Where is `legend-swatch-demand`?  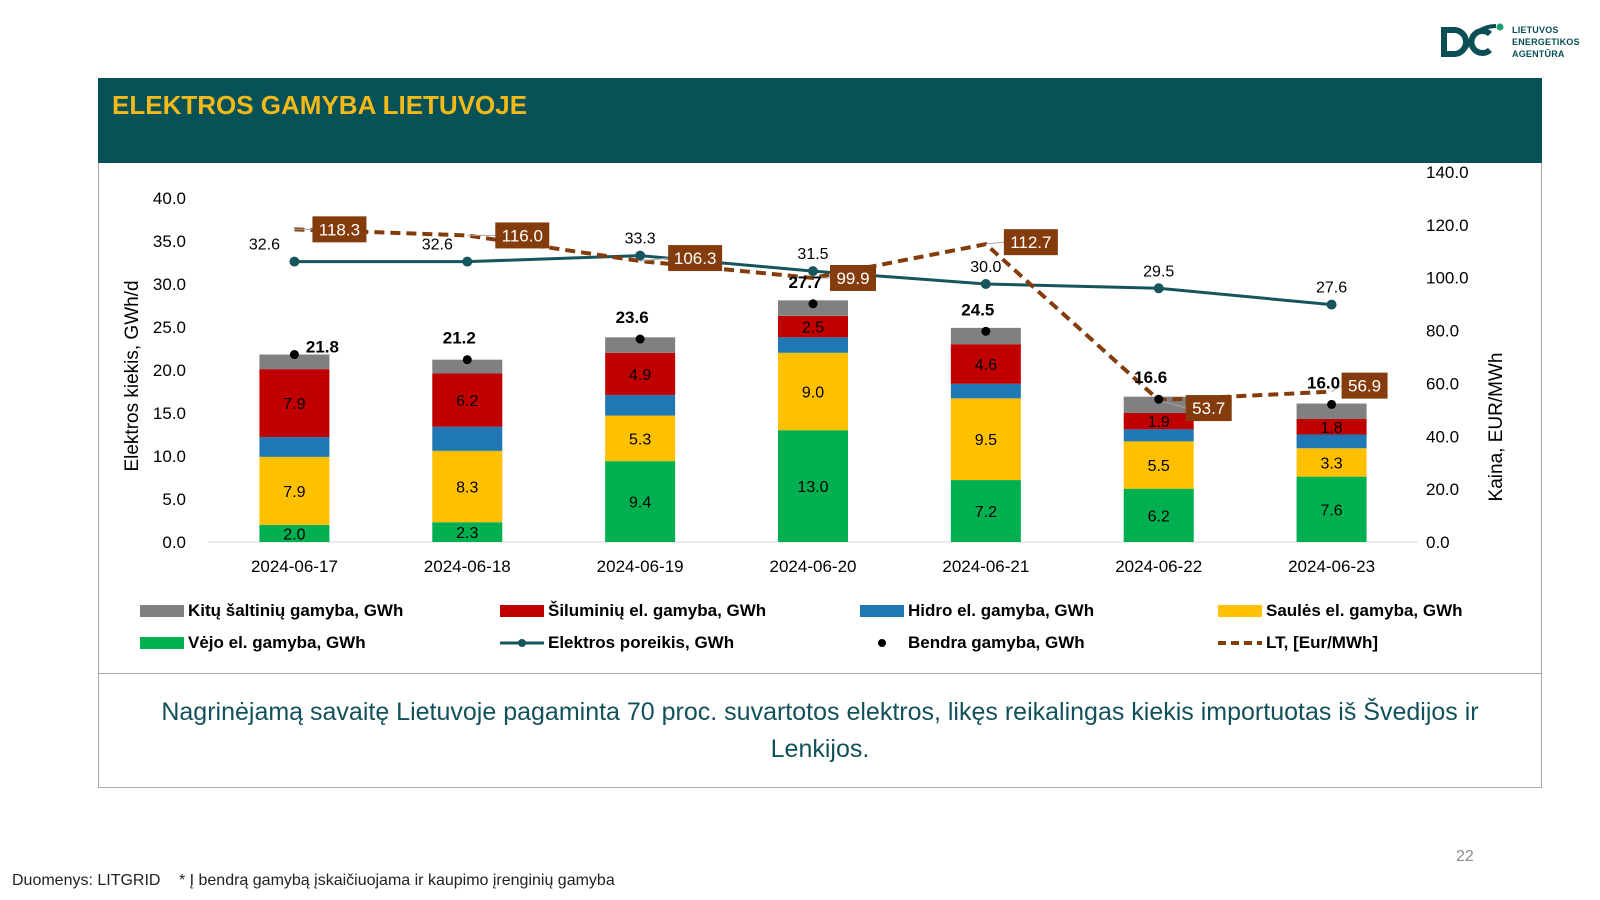
legend-swatch-demand is located at coordinates (522, 643).